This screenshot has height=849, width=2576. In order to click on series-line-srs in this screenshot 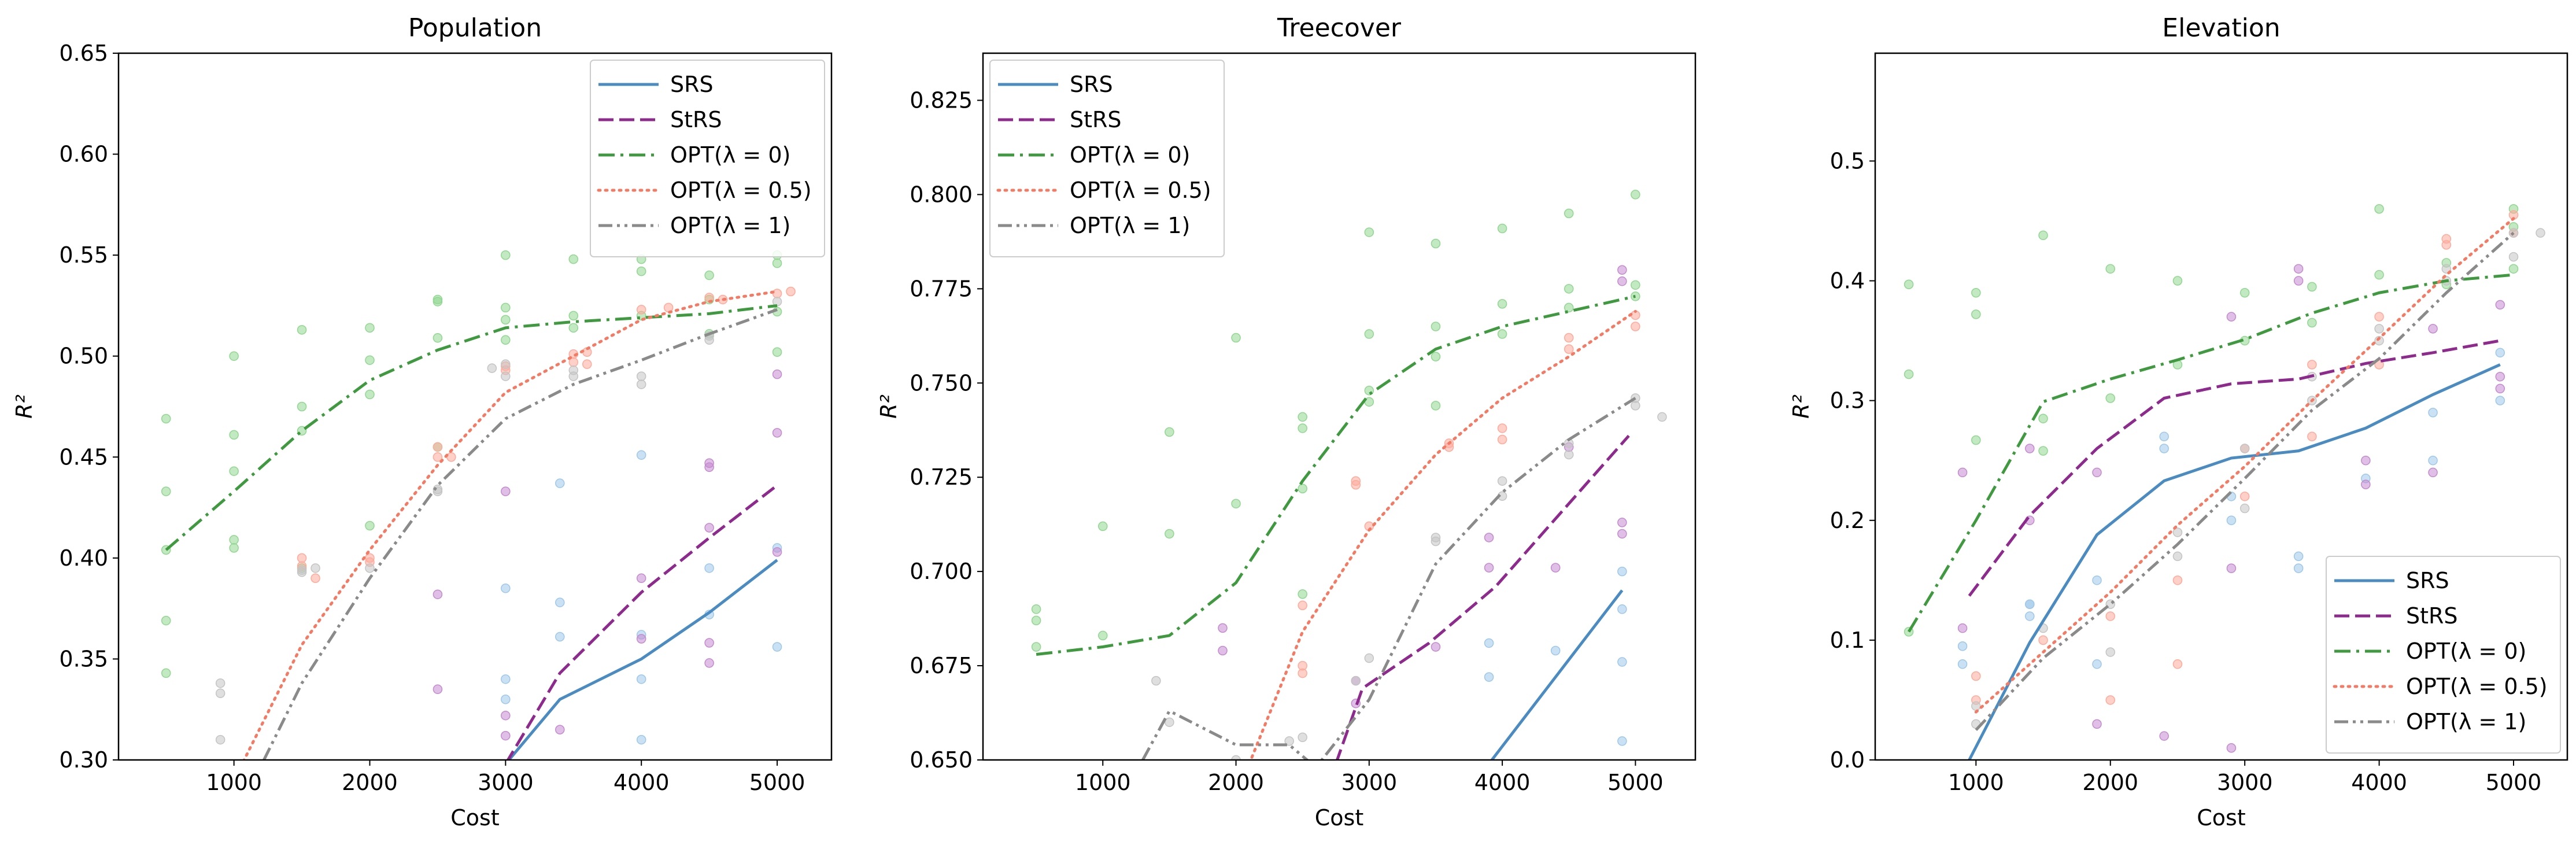, I will do `click(2234, 561)`.